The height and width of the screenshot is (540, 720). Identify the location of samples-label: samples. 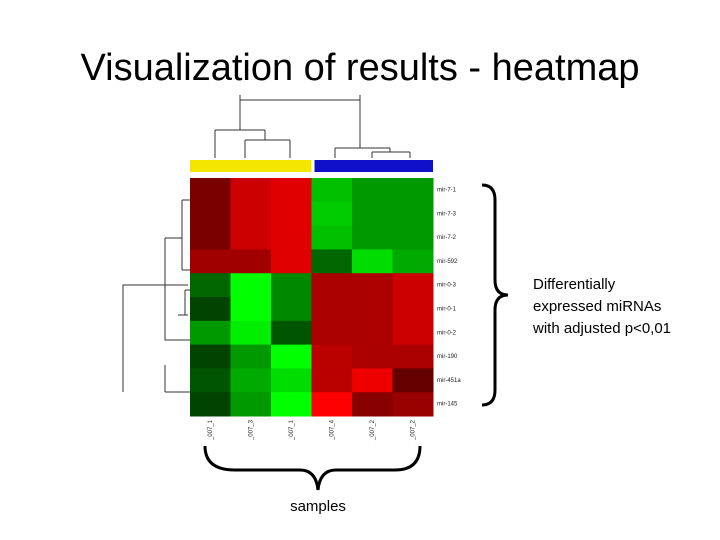
(318, 506).